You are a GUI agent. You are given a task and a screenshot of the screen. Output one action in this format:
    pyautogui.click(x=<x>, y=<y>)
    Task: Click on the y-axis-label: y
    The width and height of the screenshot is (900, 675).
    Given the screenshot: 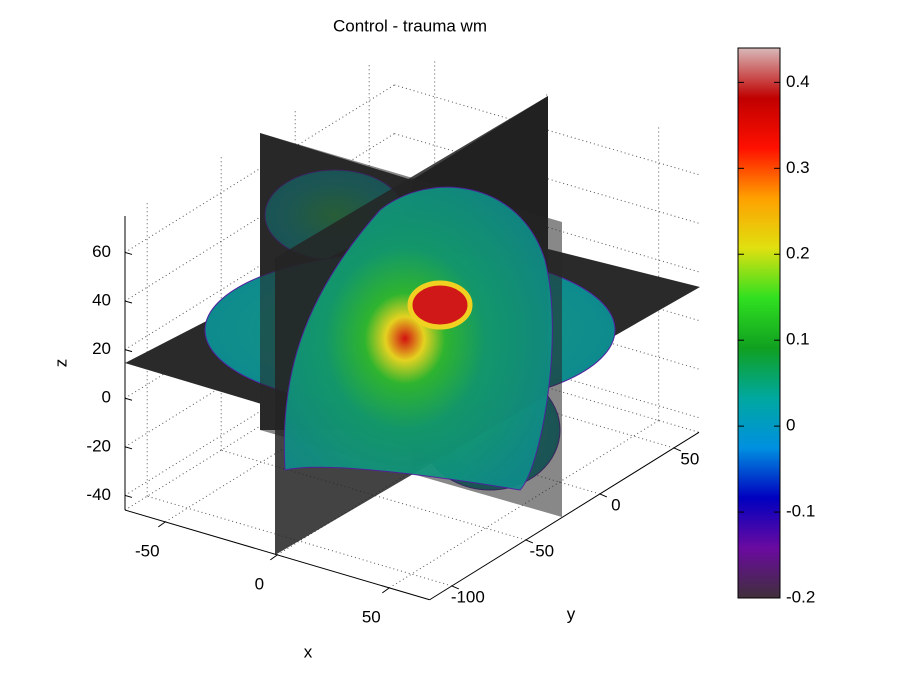 What is the action you would take?
    pyautogui.click(x=571, y=613)
    